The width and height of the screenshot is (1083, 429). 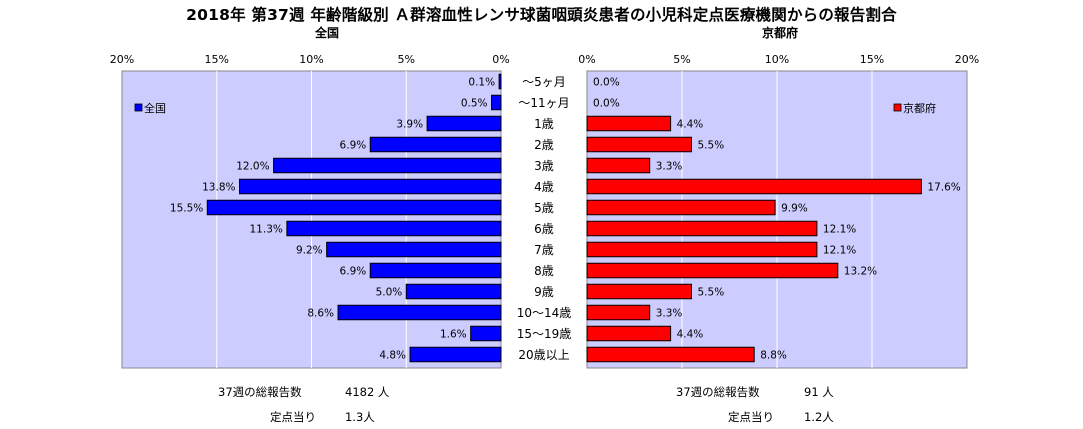 I want to click on national-value-label: 9.2%, so click(x=309, y=251).